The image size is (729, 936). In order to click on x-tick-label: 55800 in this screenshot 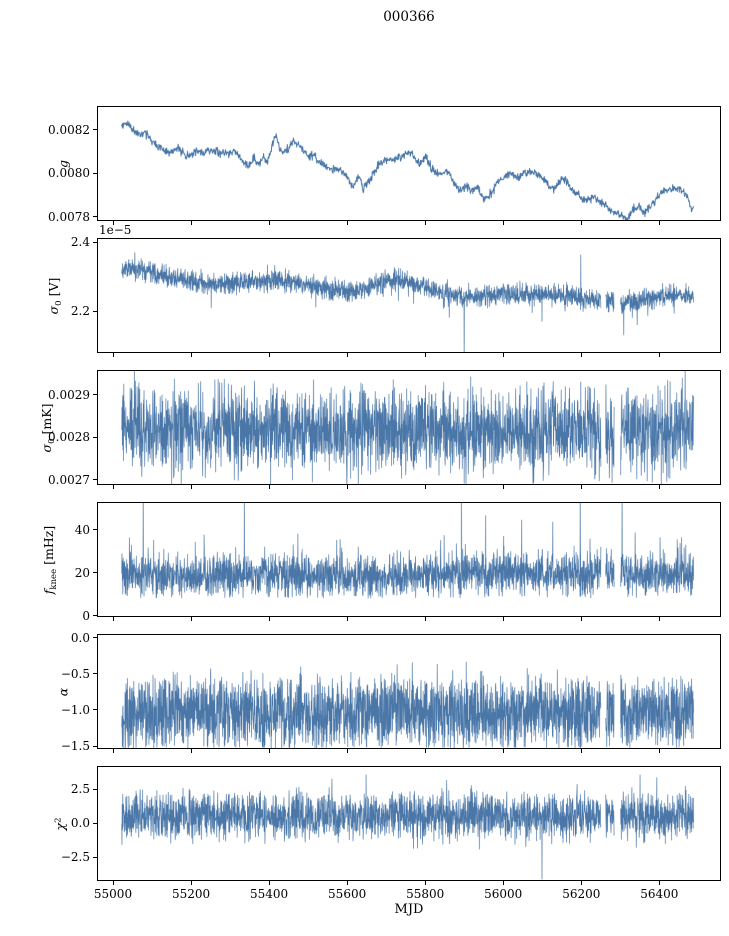, I will do `click(425, 894)`.